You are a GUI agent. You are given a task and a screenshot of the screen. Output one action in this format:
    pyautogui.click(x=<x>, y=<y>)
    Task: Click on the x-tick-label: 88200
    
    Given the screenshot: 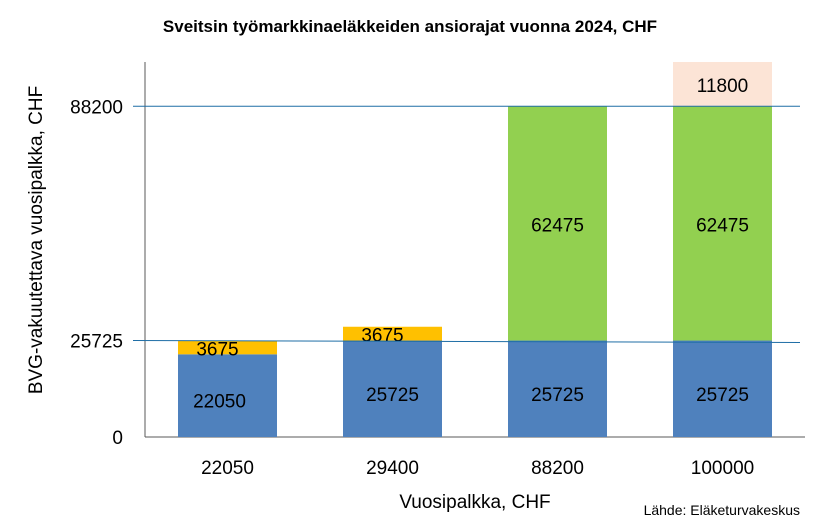 What is the action you would take?
    pyautogui.click(x=557, y=468)
    